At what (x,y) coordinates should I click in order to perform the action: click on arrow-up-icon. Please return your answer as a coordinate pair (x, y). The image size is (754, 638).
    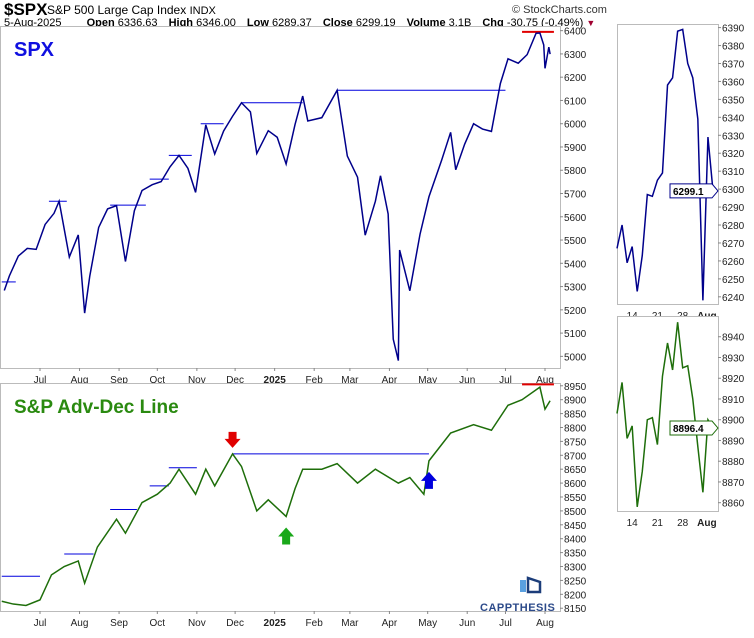
    Looking at the image, I should click on (286, 536).